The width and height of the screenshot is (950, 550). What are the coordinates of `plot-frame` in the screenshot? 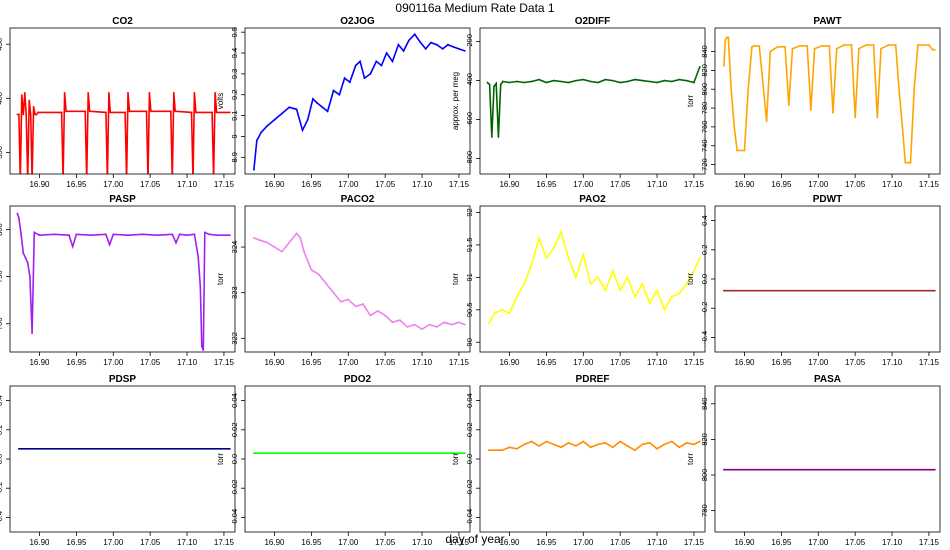 It's located at (827, 279).